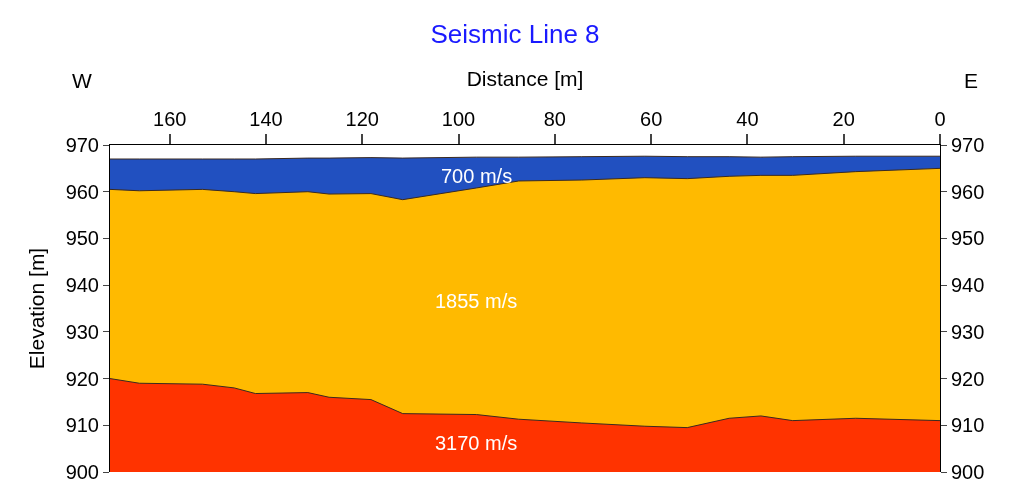 The height and width of the screenshot is (502, 1030). What do you see at coordinates (971, 80) in the screenshot?
I see `text: E` at bounding box center [971, 80].